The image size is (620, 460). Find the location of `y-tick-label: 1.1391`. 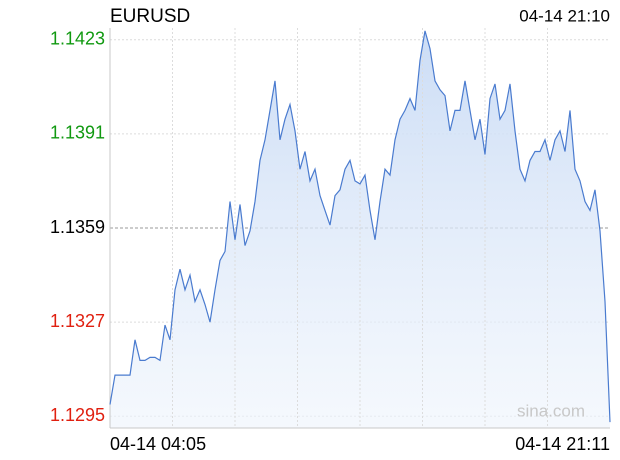

y-tick-label: 1.1391 is located at coordinates (77, 133).